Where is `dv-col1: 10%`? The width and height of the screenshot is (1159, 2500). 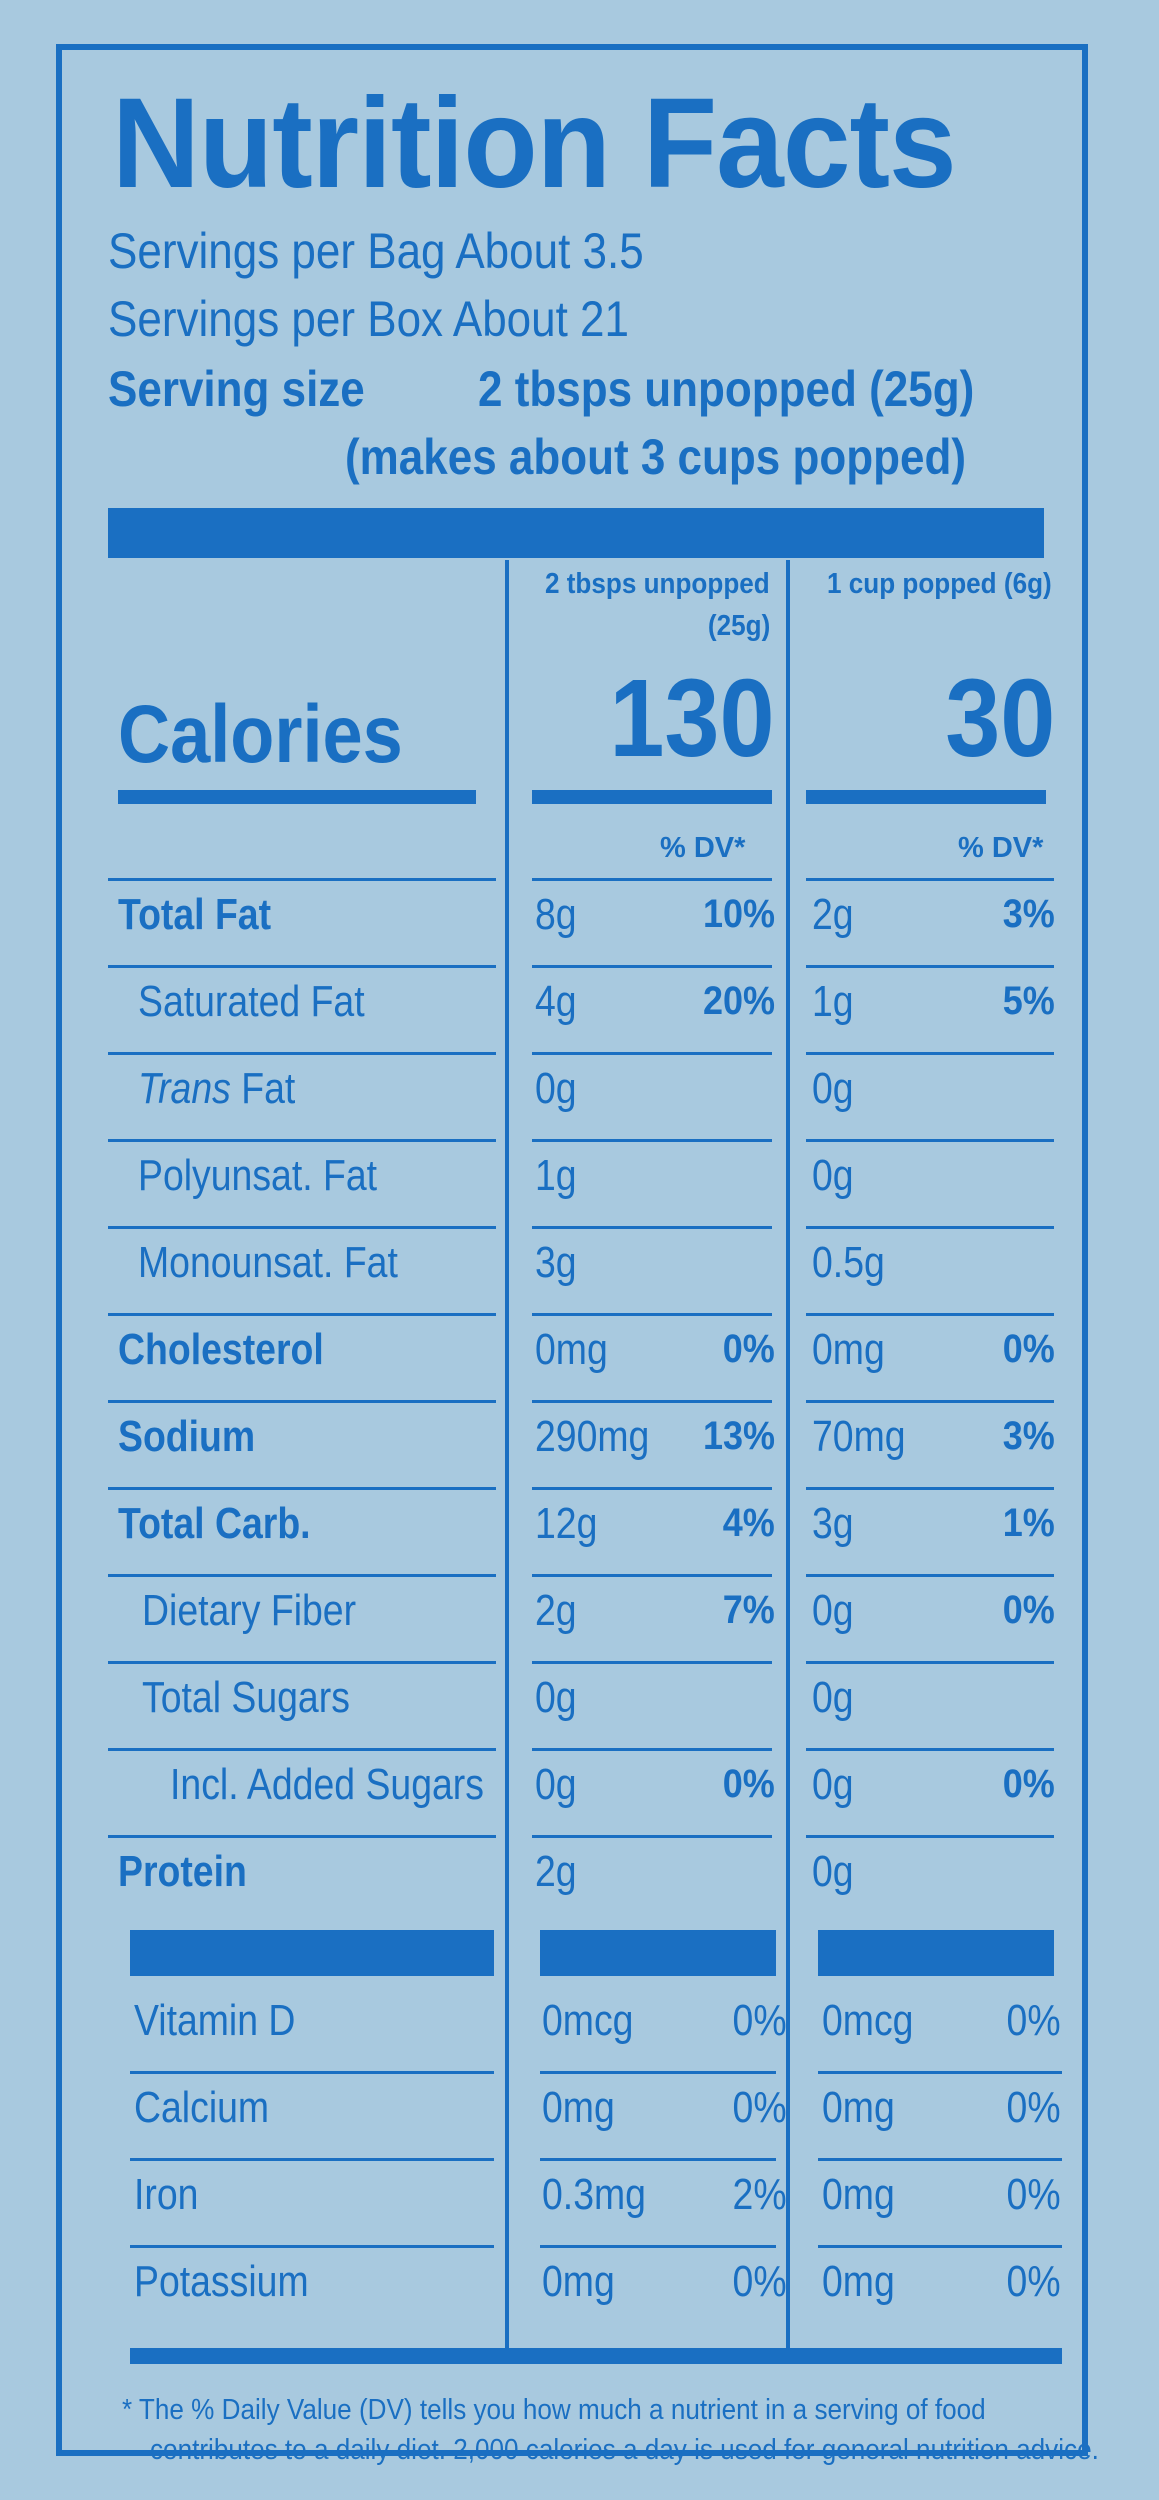
dv-col1: 10% is located at coordinates (738, 914).